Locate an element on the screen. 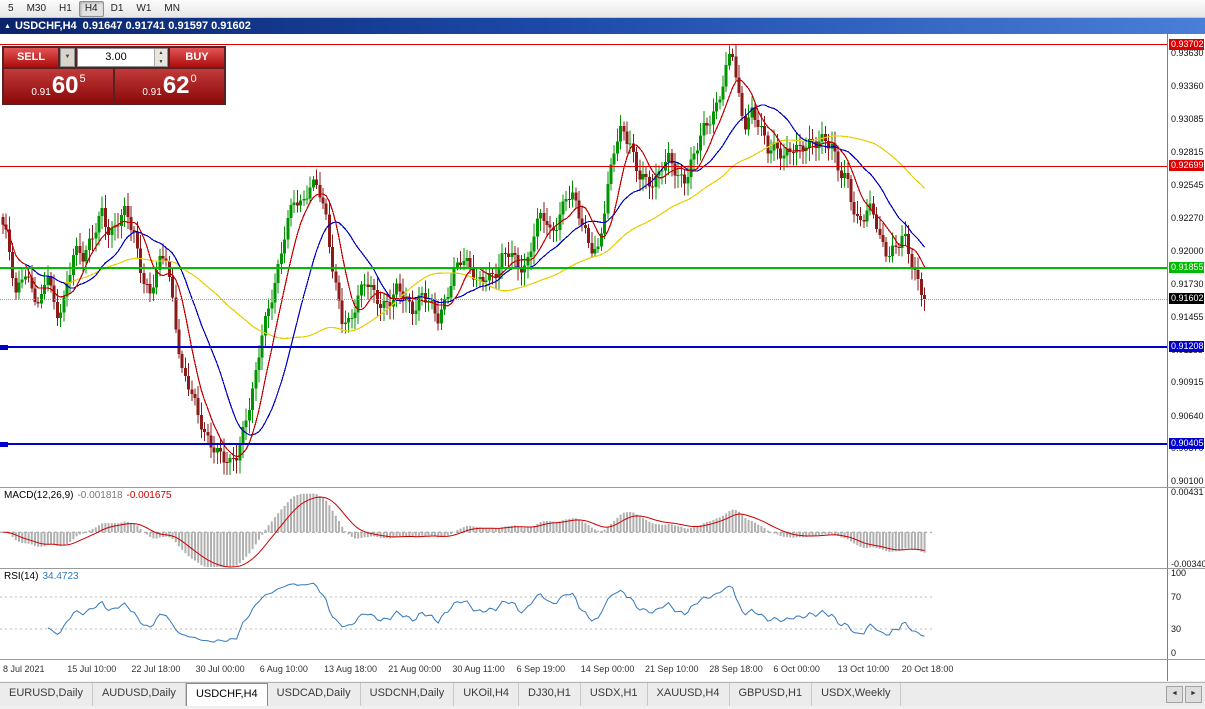  chart-ohlc-readout: 0.91647 0.91741 0.91597 0.91602 is located at coordinates (166, 26).